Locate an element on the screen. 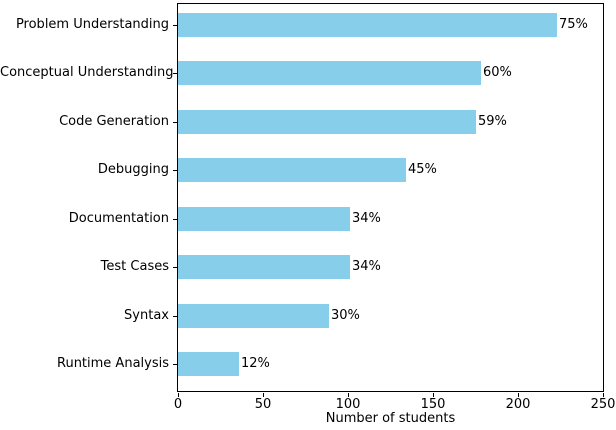 The height and width of the screenshot is (430, 616). x-tick-label: 50 is located at coordinates (263, 404).